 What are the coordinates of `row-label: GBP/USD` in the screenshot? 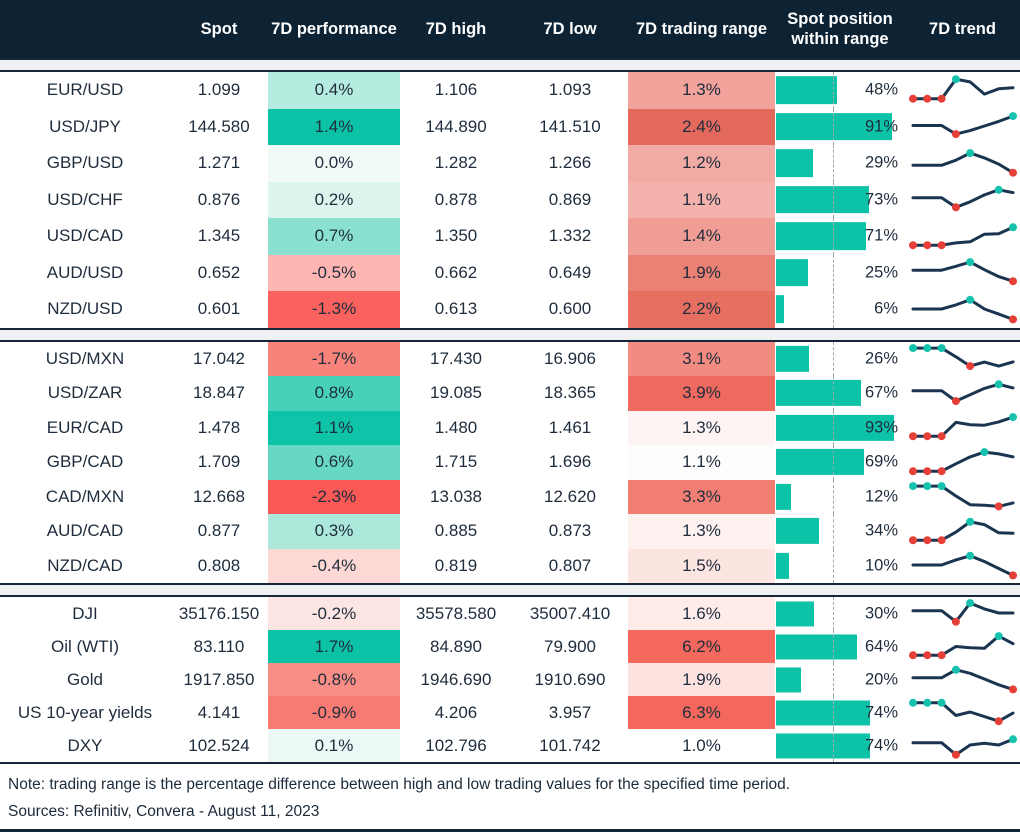 It's located at (85, 163).